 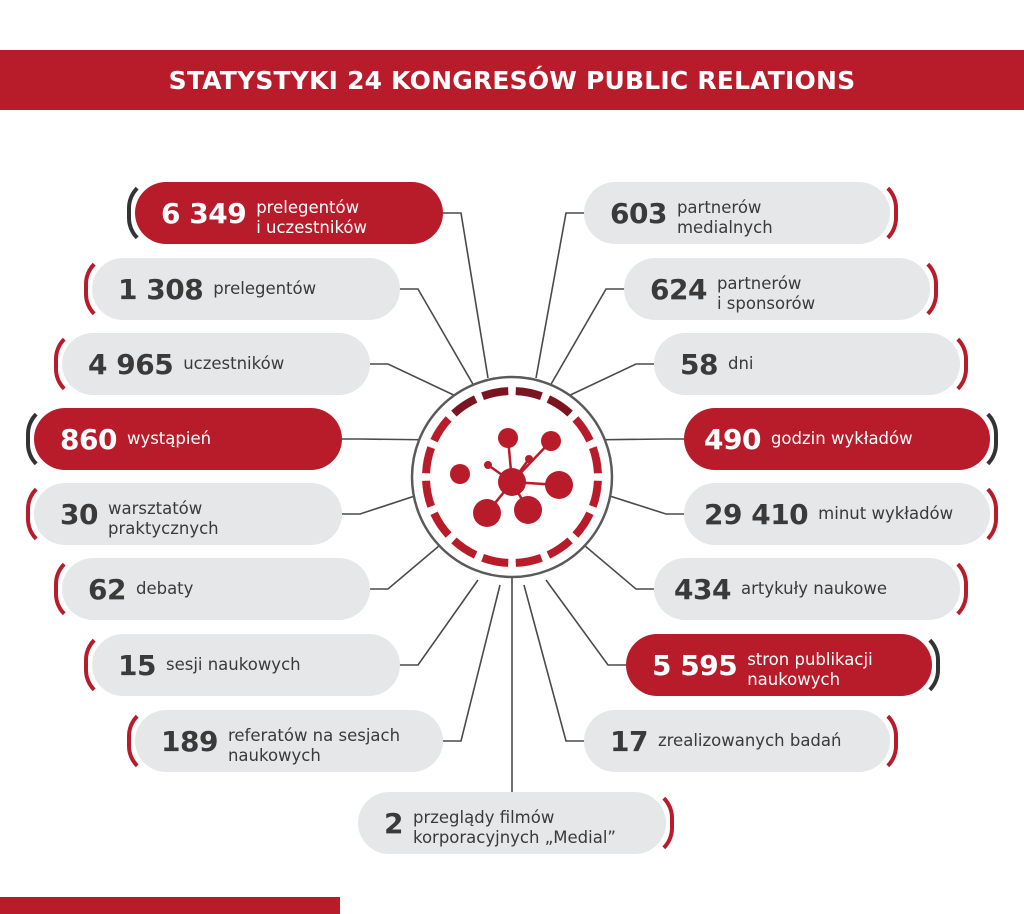 I want to click on hub-dashed-ring, so click(x=512, y=477).